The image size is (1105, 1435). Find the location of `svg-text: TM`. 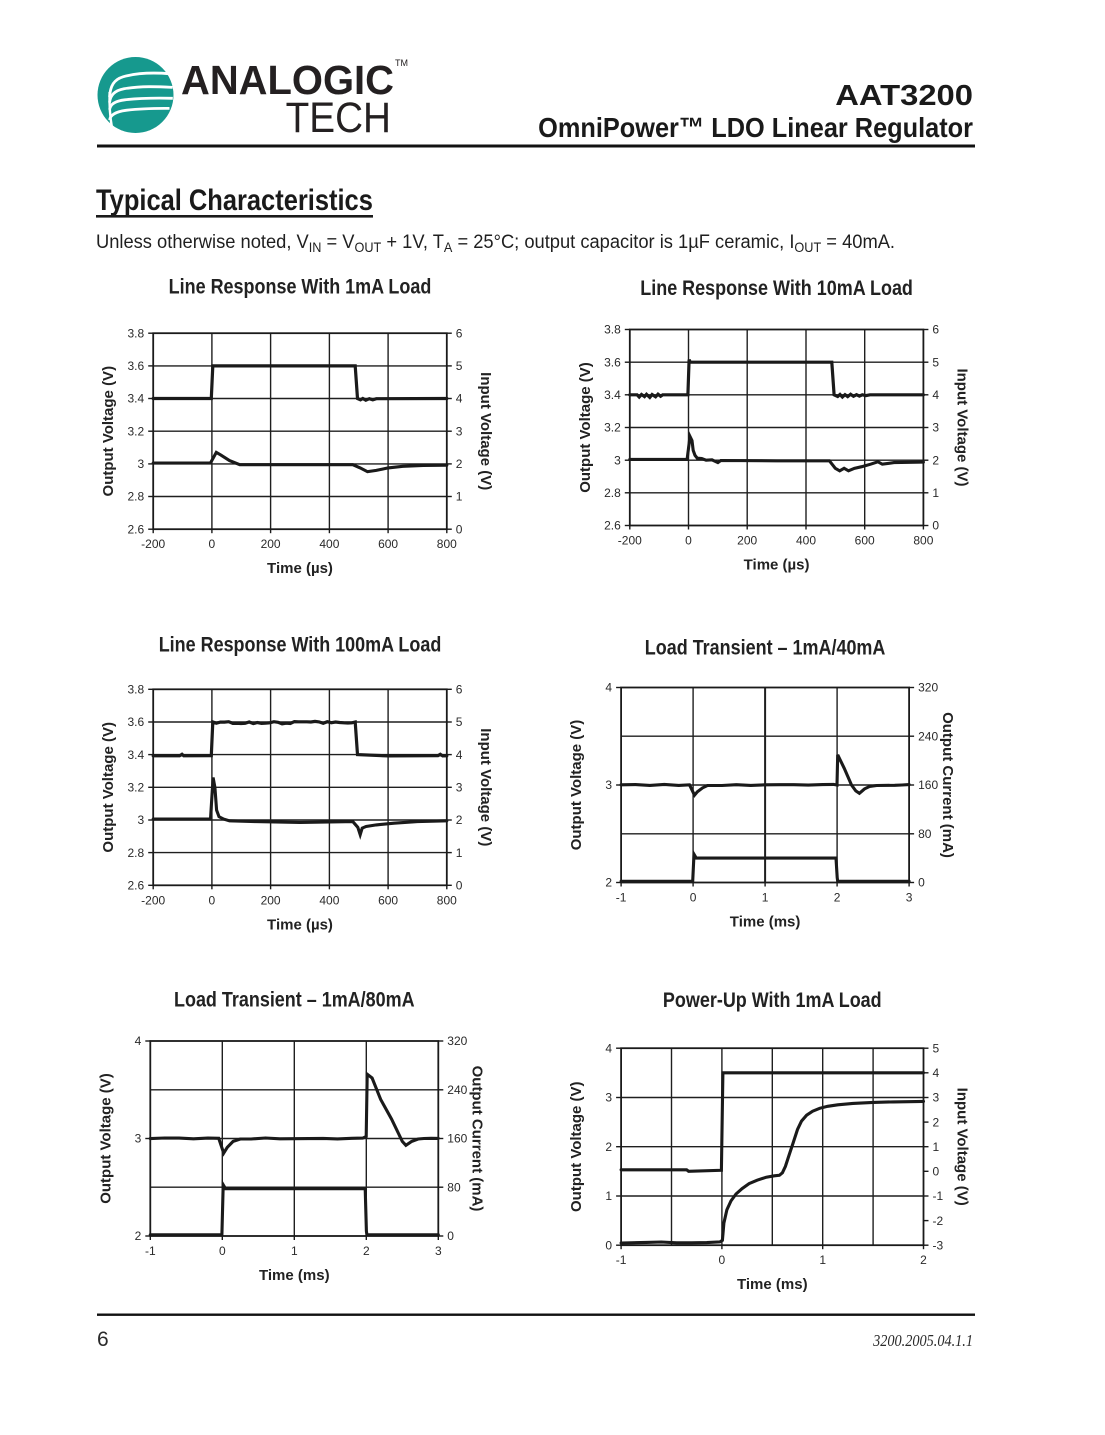

svg-text: TM is located at coordinates (401, 63).